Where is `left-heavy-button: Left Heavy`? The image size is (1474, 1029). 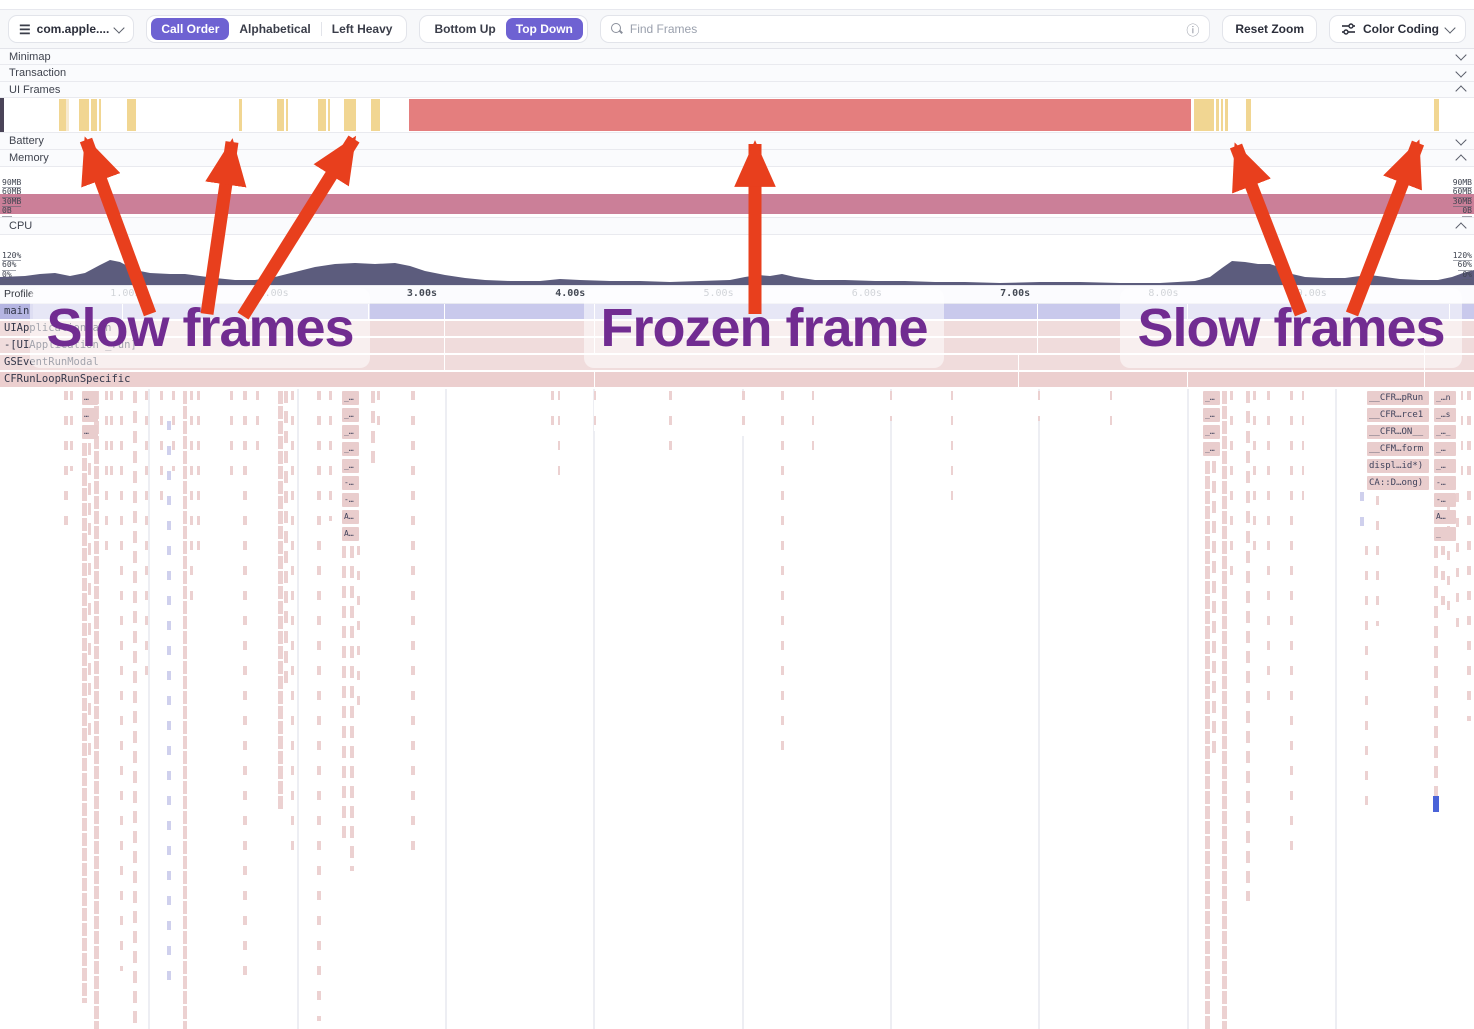 left-heavy-button: Left Heavy is located at coordinates (362, 29).